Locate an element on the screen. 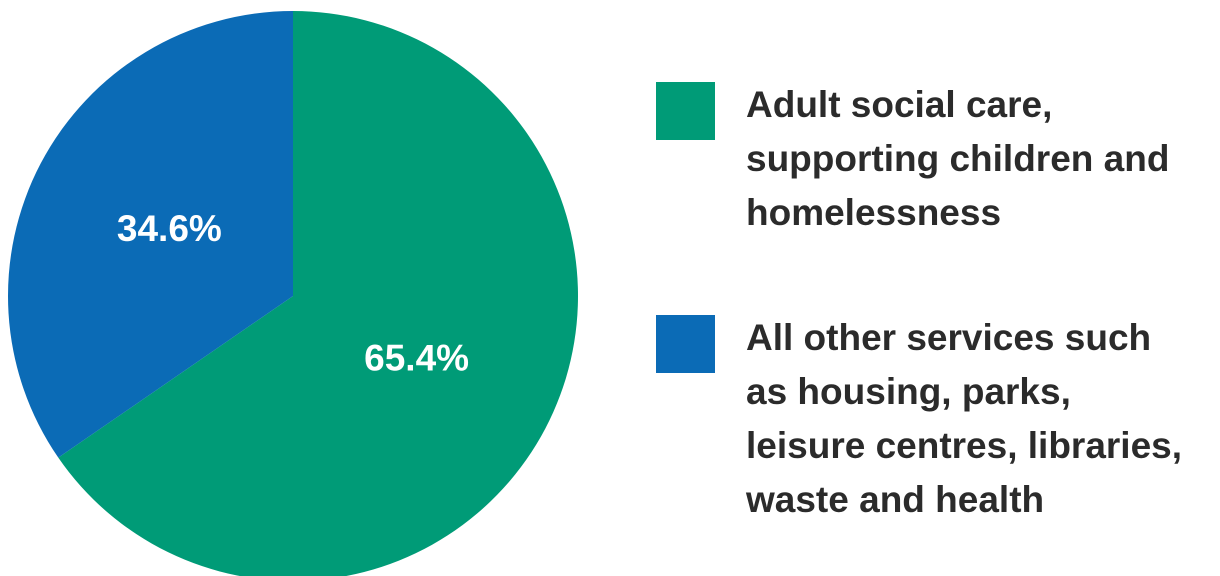  slice-value-label-adult-social-care: 65.4% is located at coordinates (416, 358).